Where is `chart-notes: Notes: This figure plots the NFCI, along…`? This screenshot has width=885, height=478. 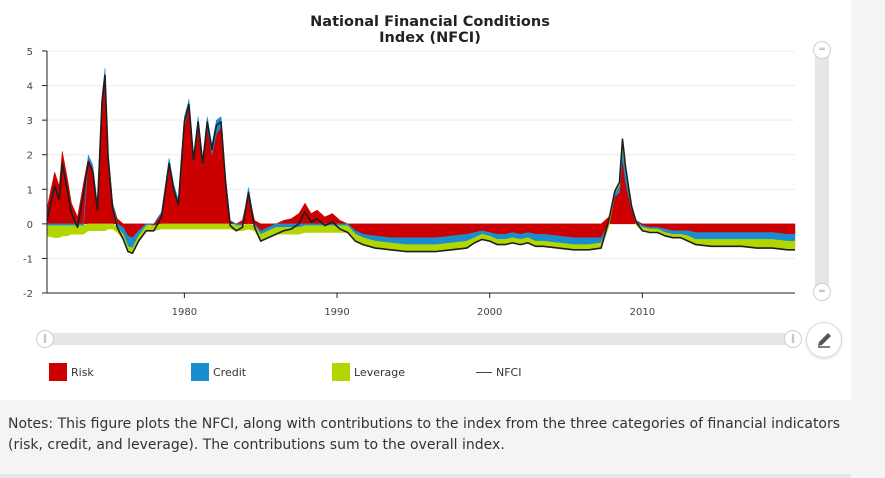 chart-notes: Notes: This figure plots the NFCI, along… is located at coordinates (424, 434).